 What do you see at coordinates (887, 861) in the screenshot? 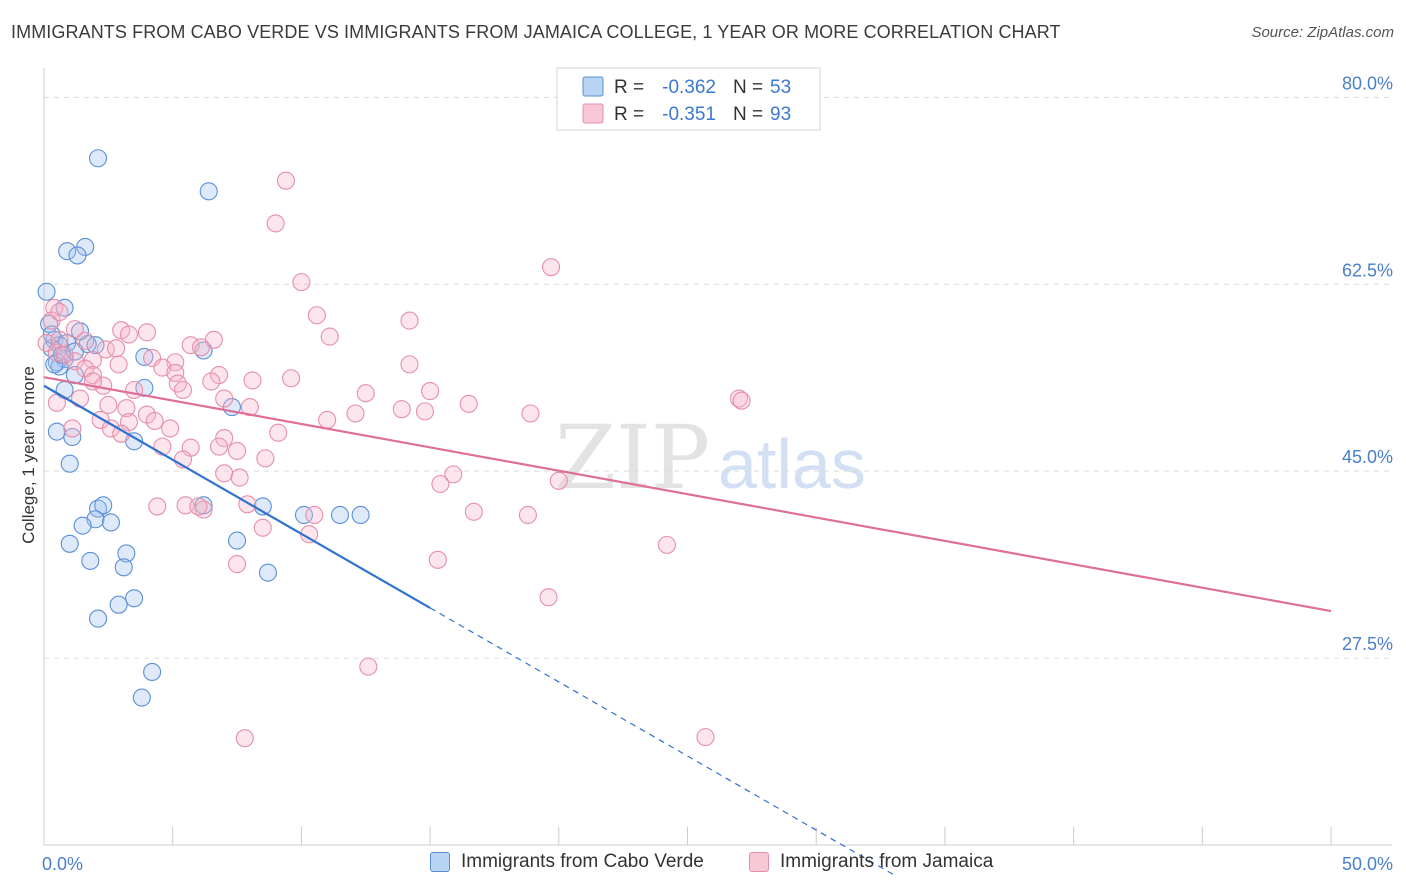
I see `legend-label-jamaica: Immigrants from Jamaica` at bounding box center [887, 861].